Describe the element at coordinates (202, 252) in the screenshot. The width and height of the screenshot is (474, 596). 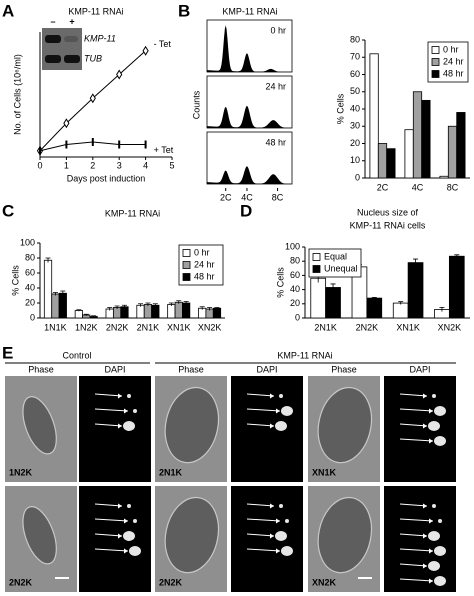
I see `legend-label: 0 hr` at that location.